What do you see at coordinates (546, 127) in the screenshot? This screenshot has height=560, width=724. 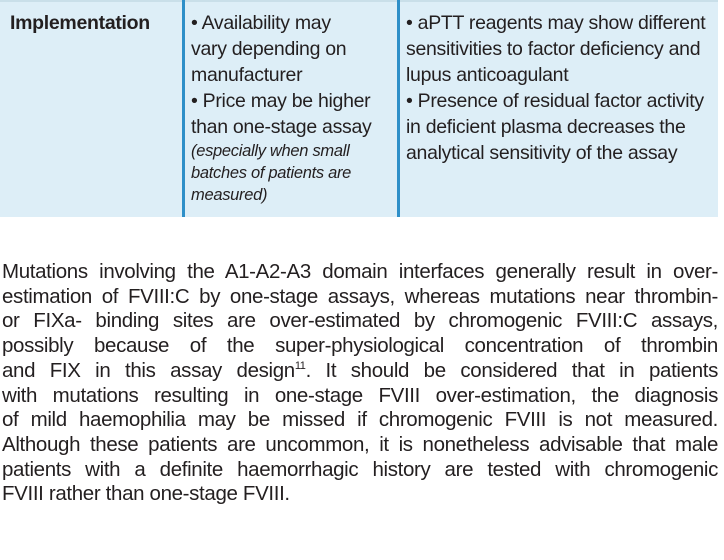 I see `cell-line: in deficient plasma decreases the` at bounding box center [546, 127].